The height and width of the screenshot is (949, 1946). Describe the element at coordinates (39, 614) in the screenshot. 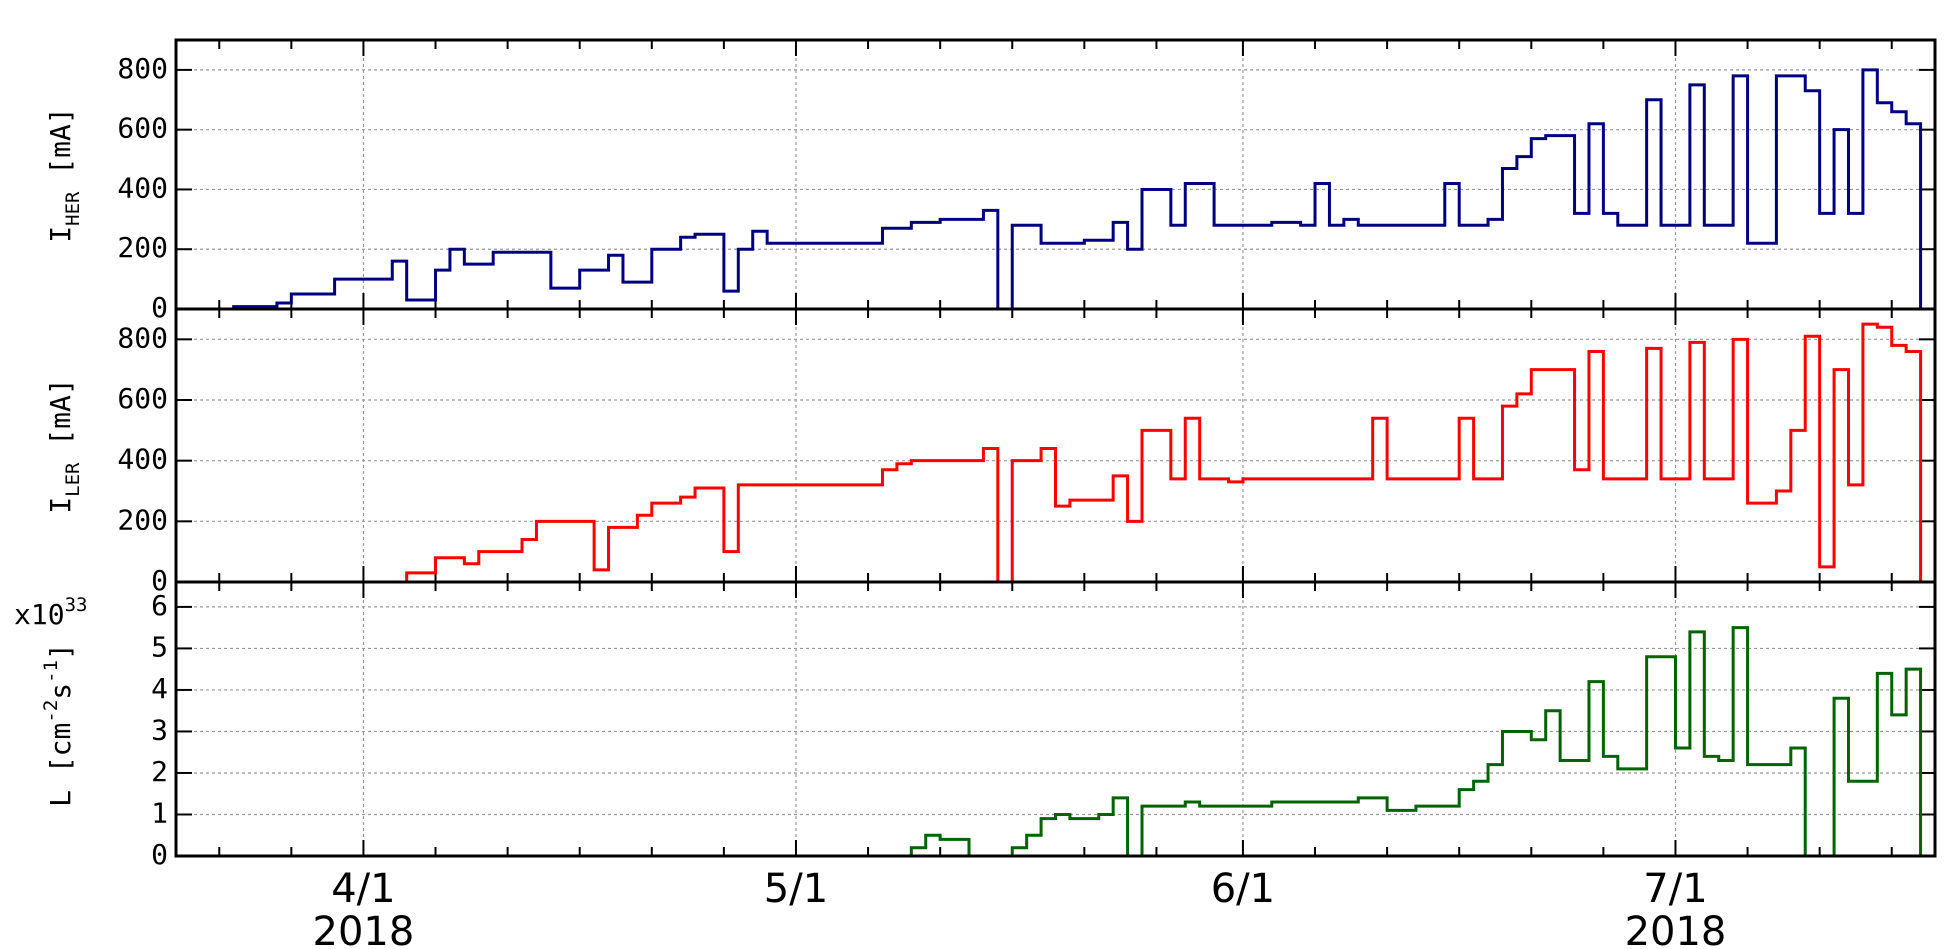

I see `multiplier-base: x10` at that location.